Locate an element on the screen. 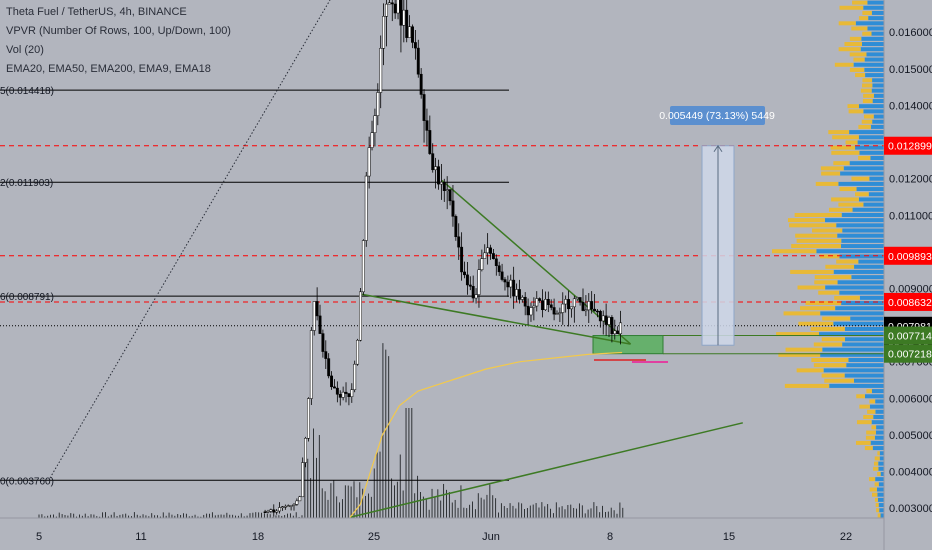 This screenshot has width=932, height=550. fib-level-label: 5(0.014418) is located at coordinates (27, 91).